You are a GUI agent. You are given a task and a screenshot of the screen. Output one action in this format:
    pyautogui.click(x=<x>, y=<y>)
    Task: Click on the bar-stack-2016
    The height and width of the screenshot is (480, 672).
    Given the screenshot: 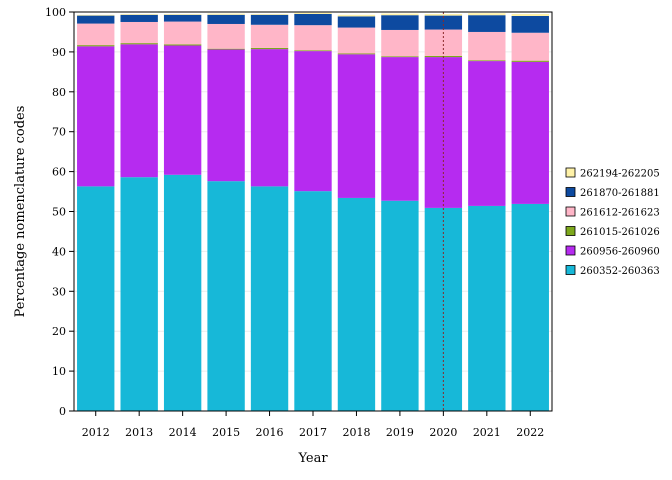 What is the action you would take?
    pyautogui.click(x=269, y=212)
    